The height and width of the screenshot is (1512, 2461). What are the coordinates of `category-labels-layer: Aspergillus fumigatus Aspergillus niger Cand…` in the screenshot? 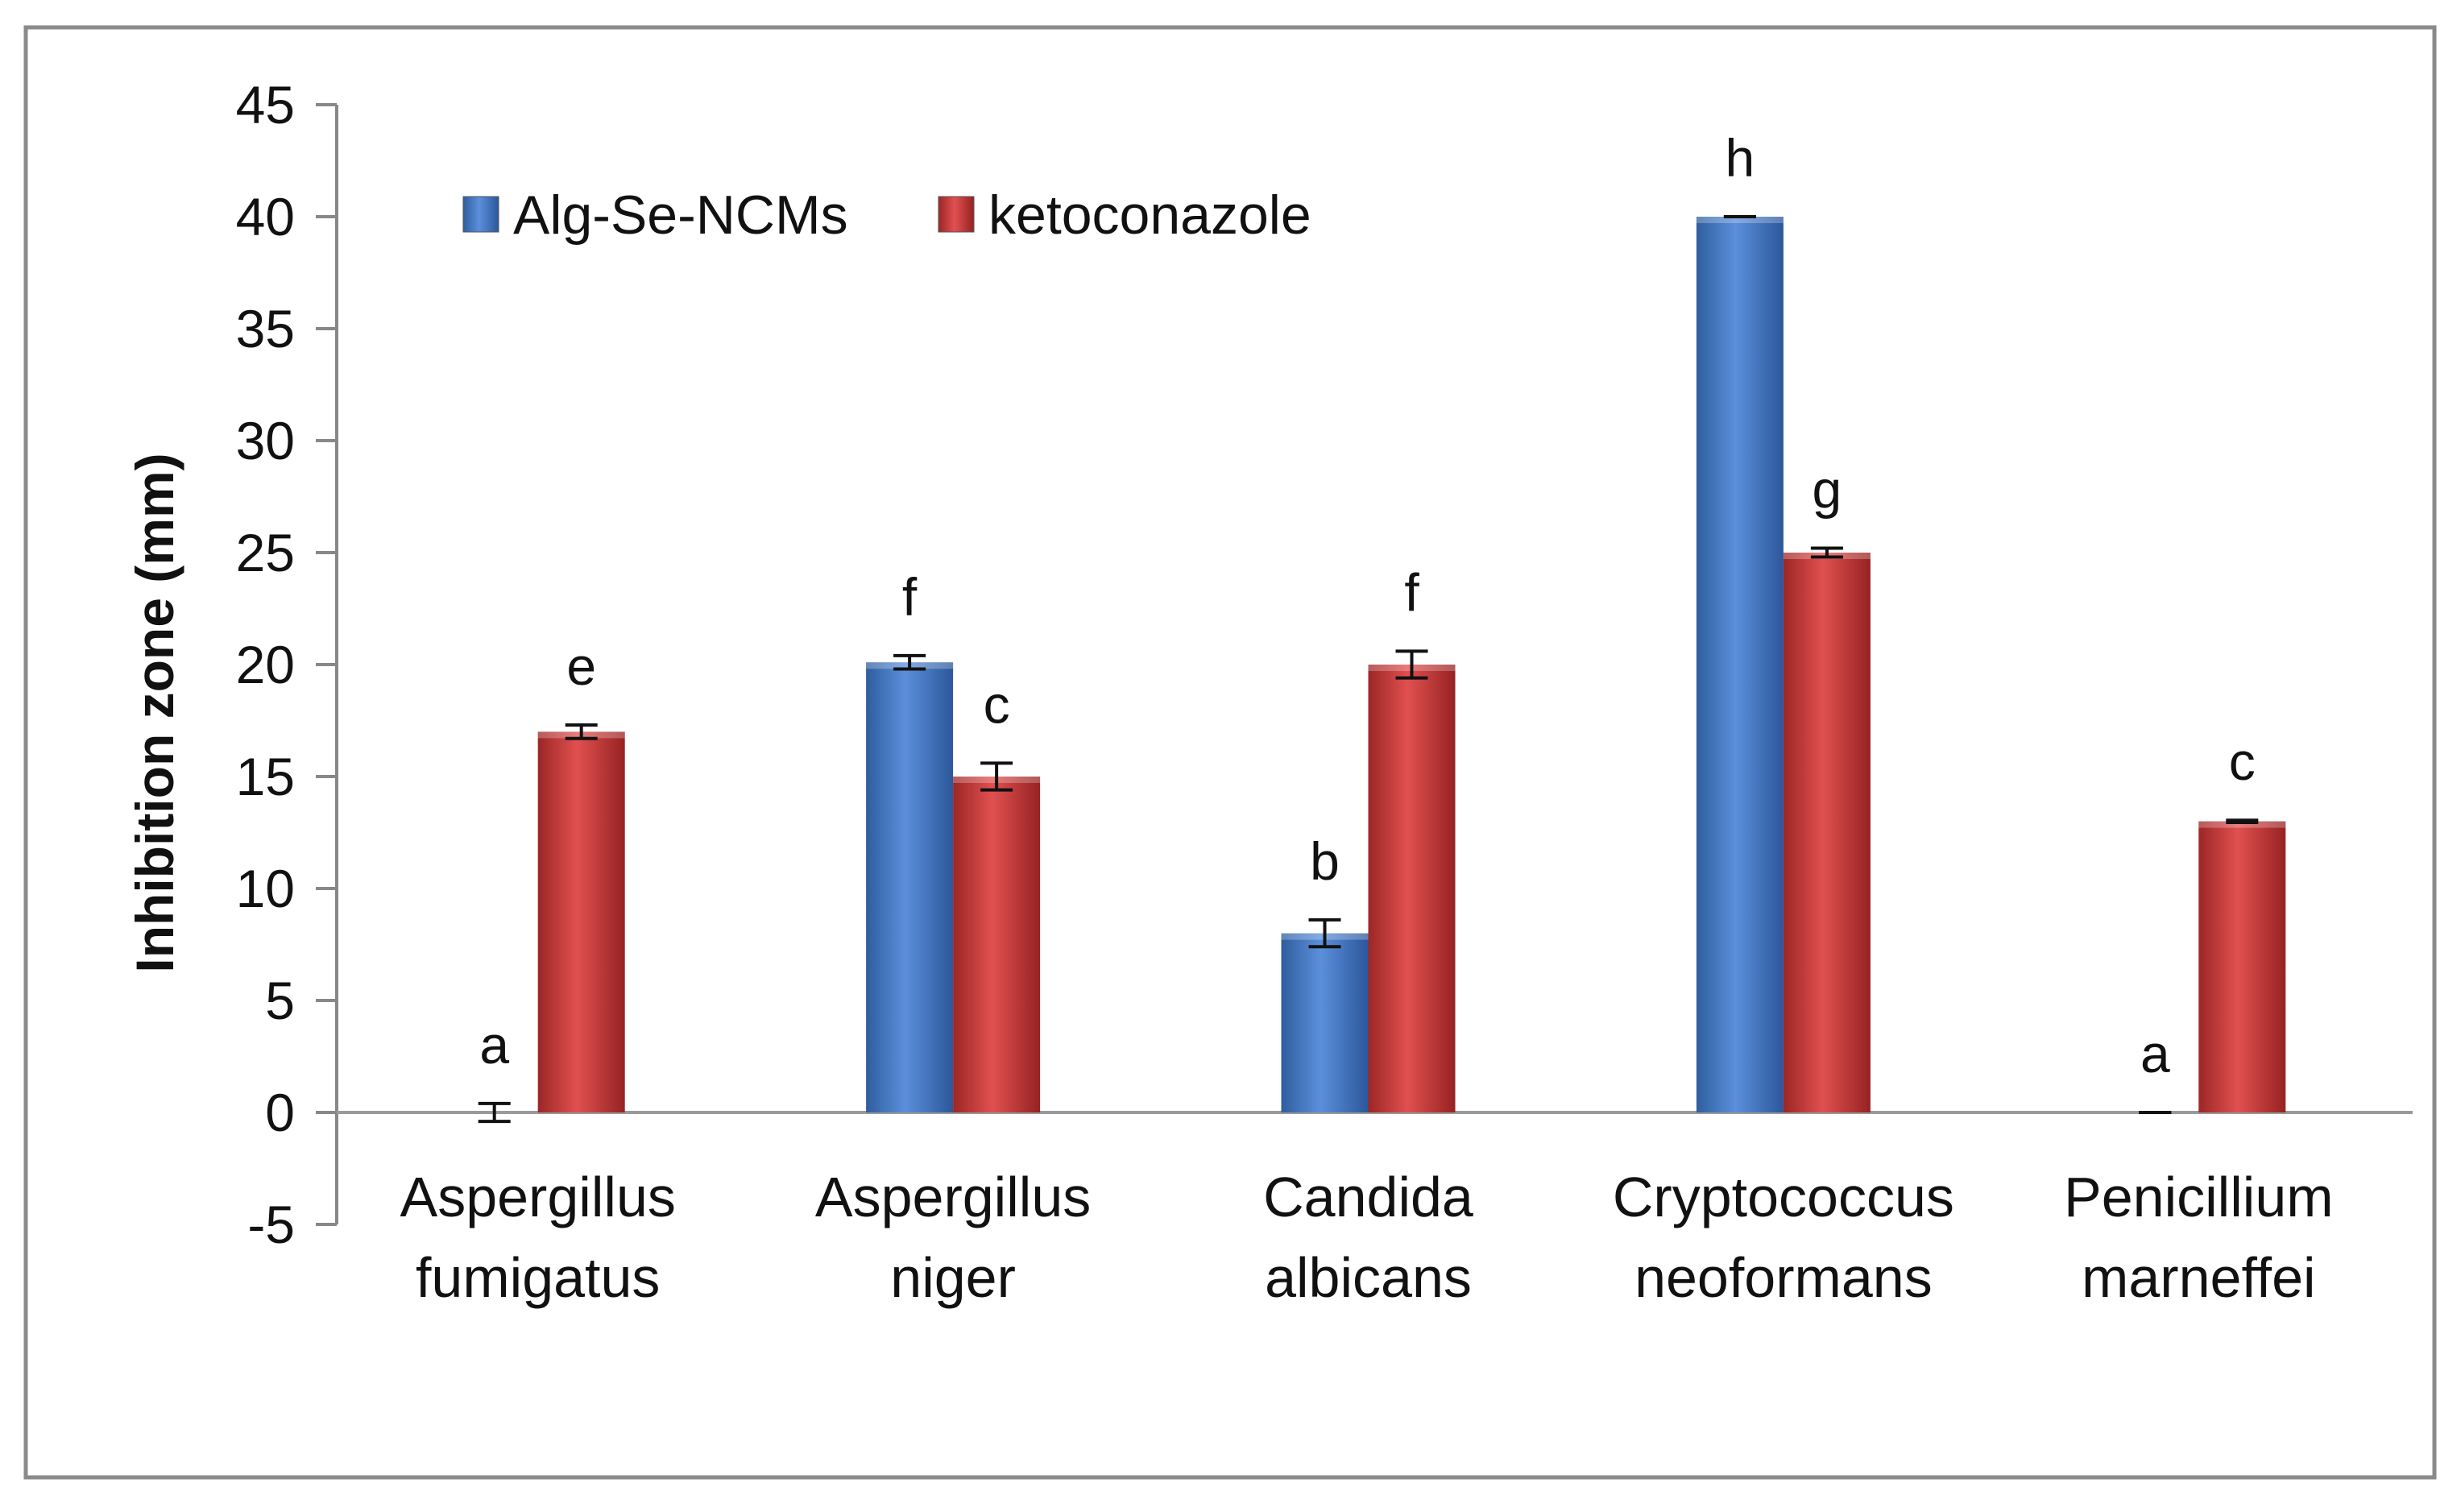 It's located at (1367, 1238).